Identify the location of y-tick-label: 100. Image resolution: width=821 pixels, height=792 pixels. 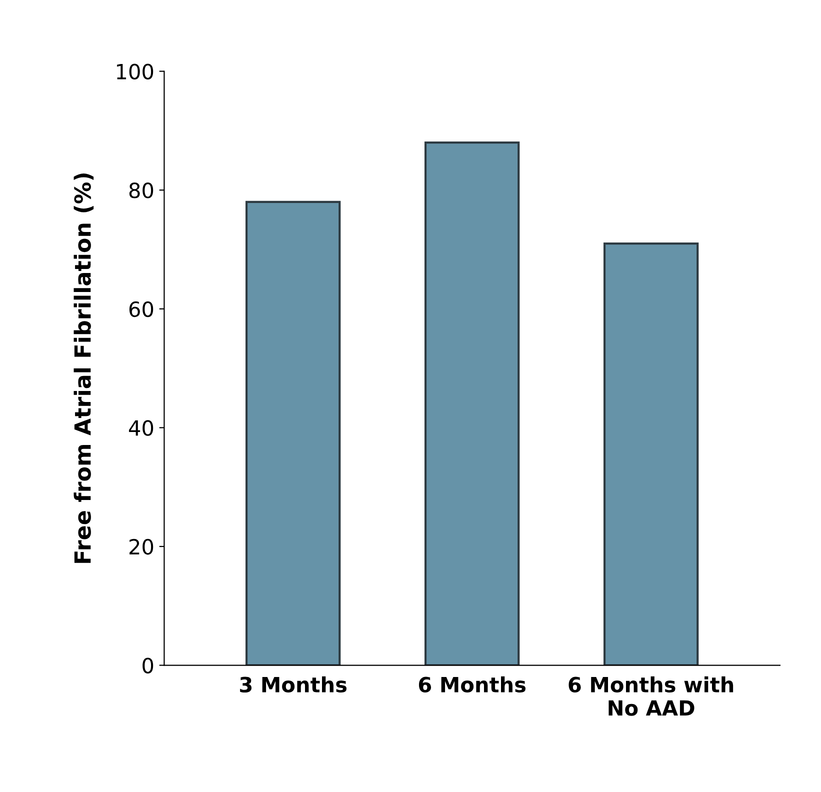
(135, 72).